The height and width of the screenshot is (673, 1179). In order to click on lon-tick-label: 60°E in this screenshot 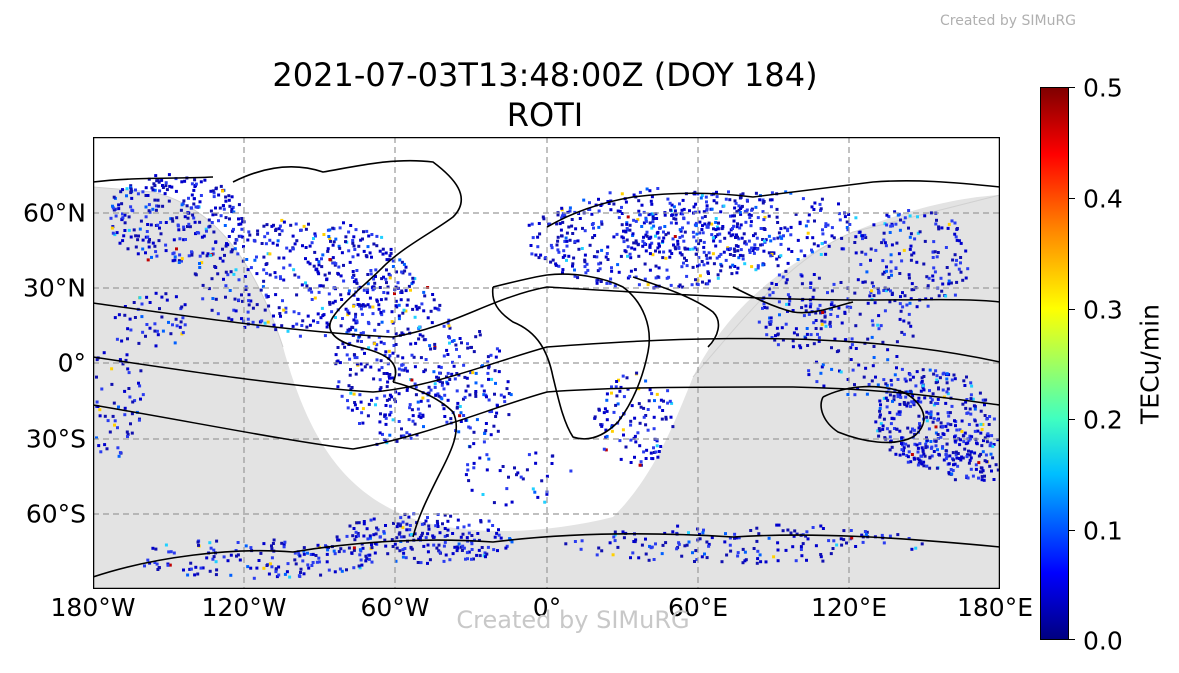, I will do `click(698, 607)`.